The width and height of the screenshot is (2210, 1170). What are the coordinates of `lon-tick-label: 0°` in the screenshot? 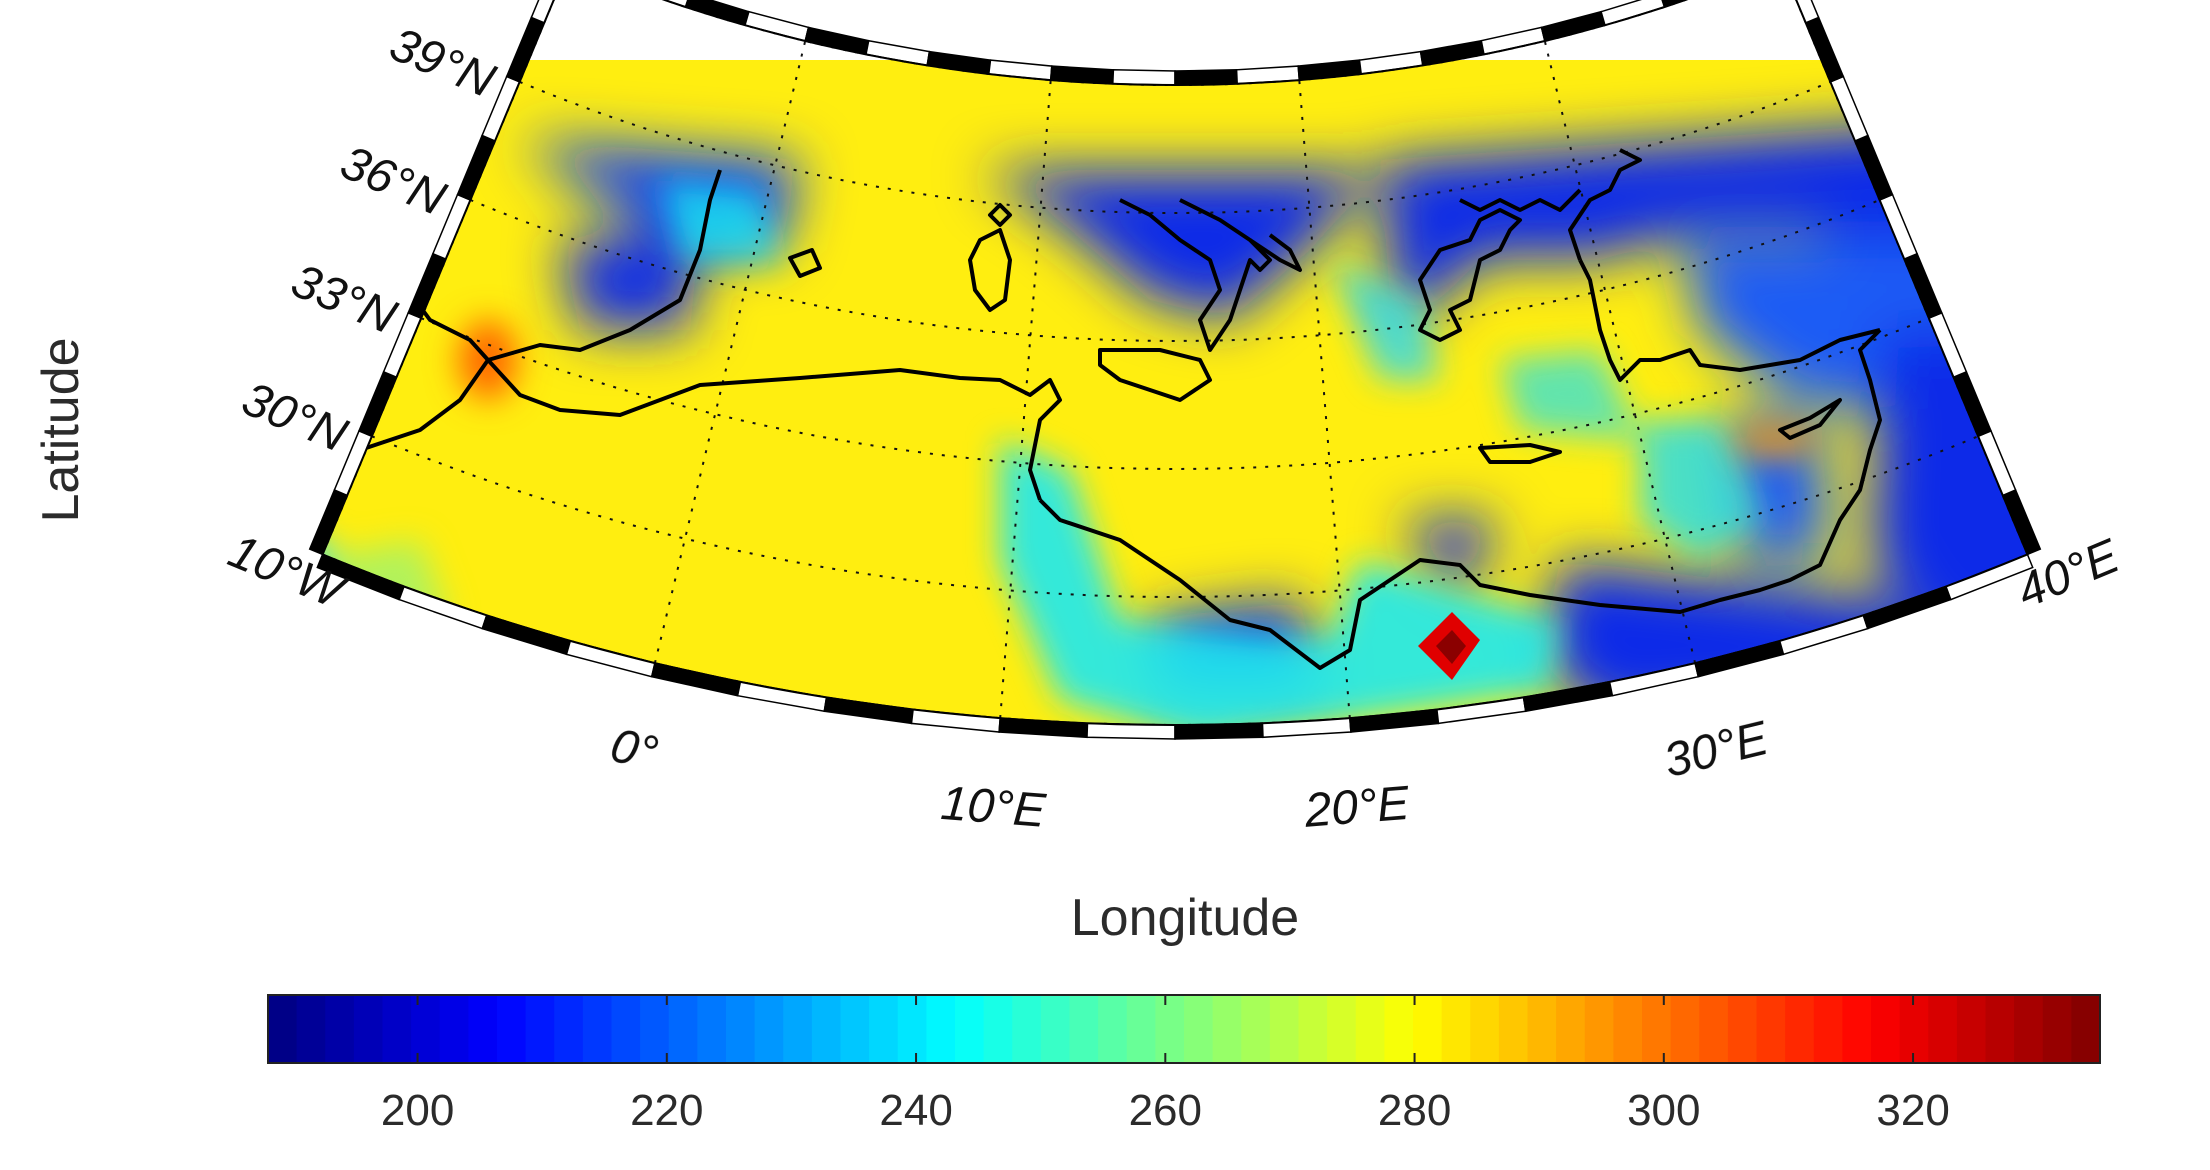 It's located at (633, 750).